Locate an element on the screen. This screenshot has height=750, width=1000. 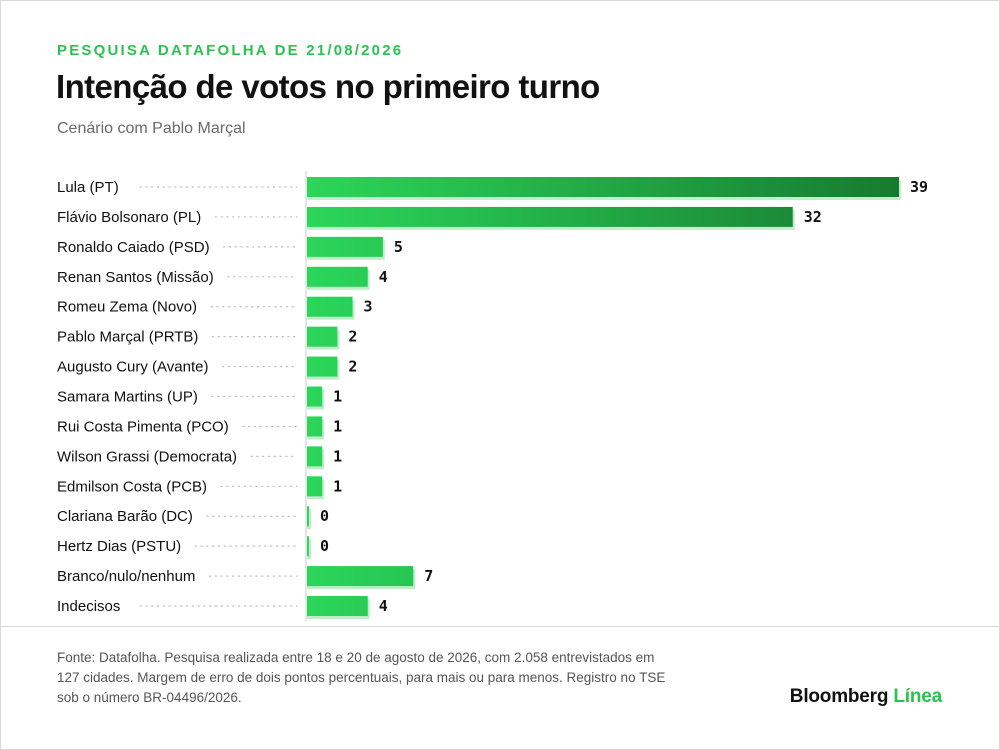
category-label: Clariana Barão (DC) is located at coordinates (125, 516).